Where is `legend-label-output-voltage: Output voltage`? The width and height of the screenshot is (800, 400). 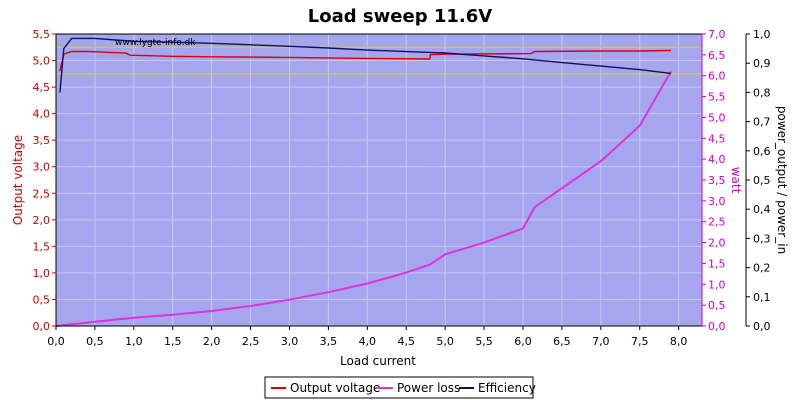 legend-label-output-voltage: Output voltage is located at coordinates (335, 388).